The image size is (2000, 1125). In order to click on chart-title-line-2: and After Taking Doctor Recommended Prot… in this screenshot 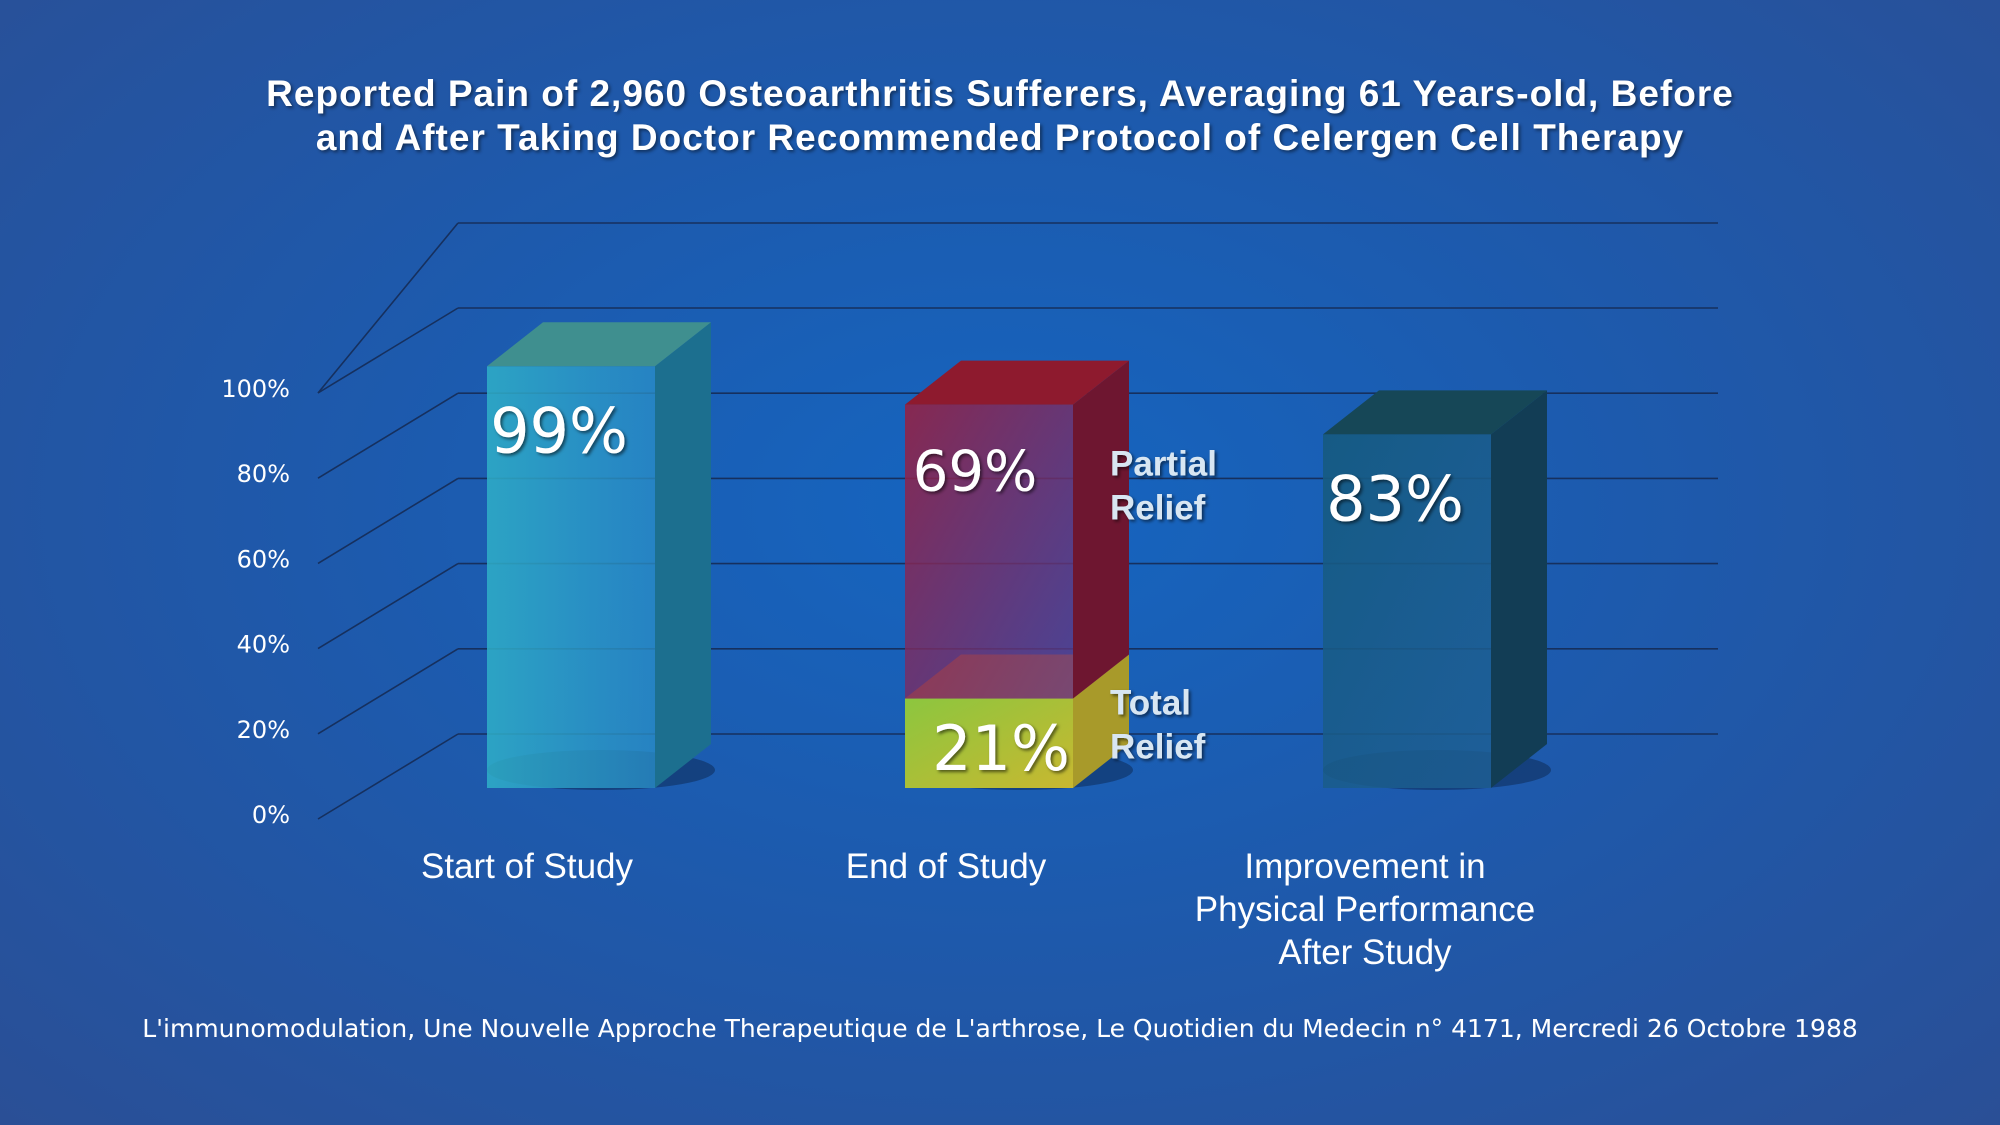, I will do `click(1000, 137)`.